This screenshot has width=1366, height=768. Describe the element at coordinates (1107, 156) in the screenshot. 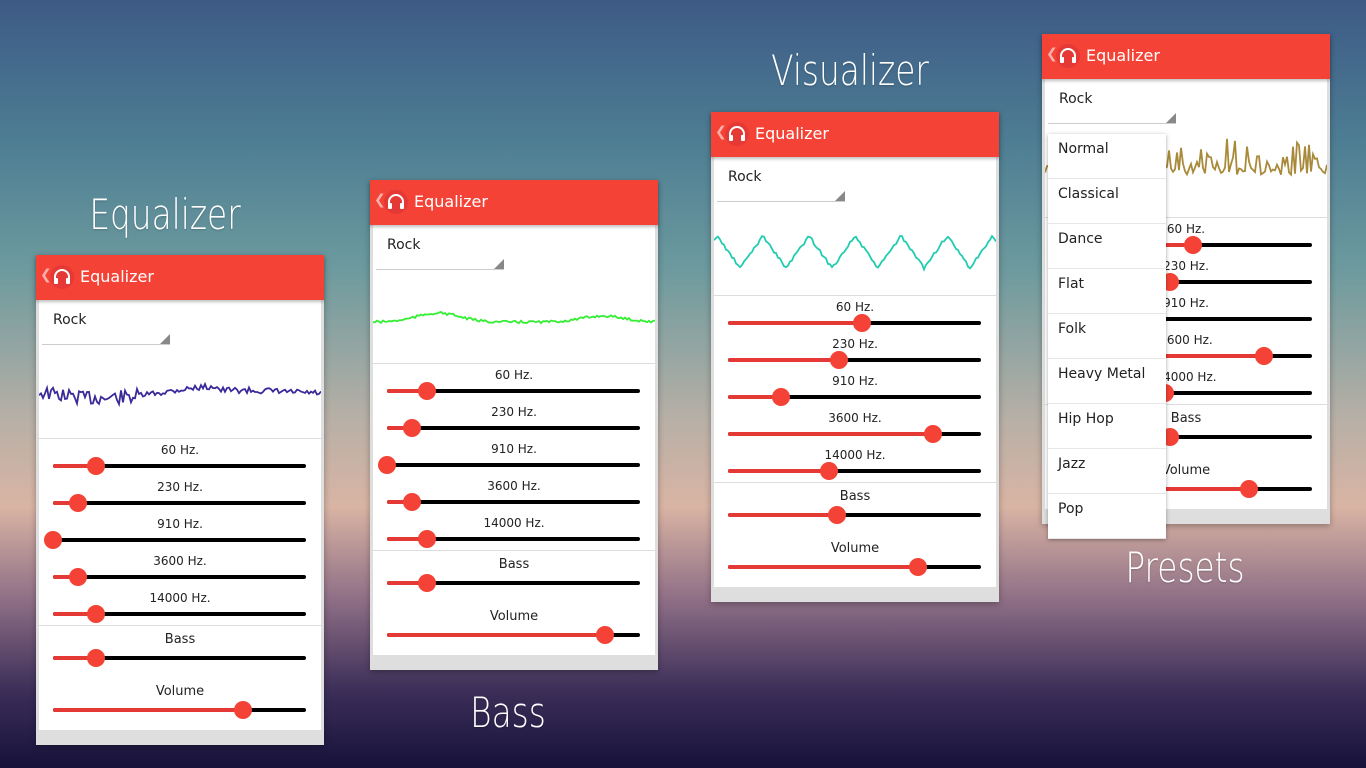

I see `preset-option: Normal` at that location.